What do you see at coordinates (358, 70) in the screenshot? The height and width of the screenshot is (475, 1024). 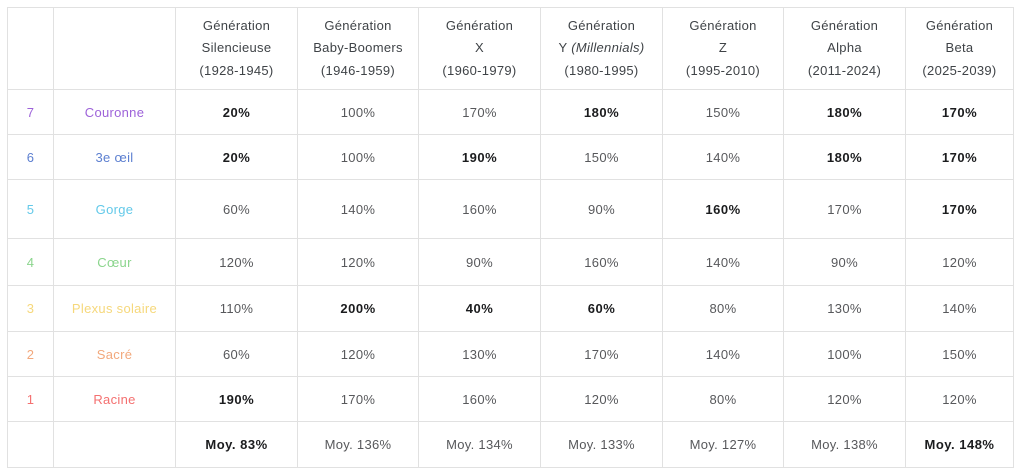 I see `header-line3: (1946-1959)` at bounding box center [358, 70].